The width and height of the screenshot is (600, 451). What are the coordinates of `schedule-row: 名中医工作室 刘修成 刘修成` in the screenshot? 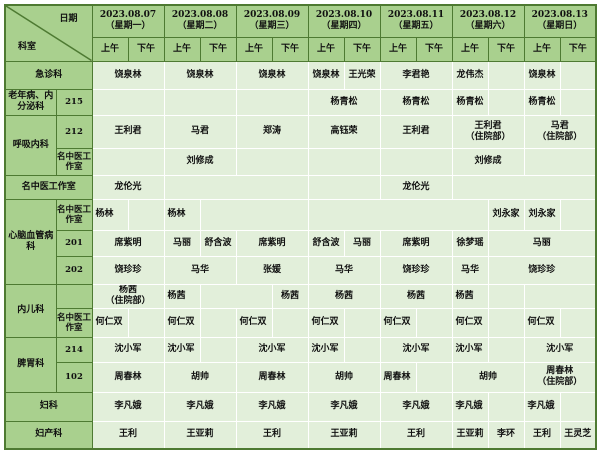 It's located at (301, 161).